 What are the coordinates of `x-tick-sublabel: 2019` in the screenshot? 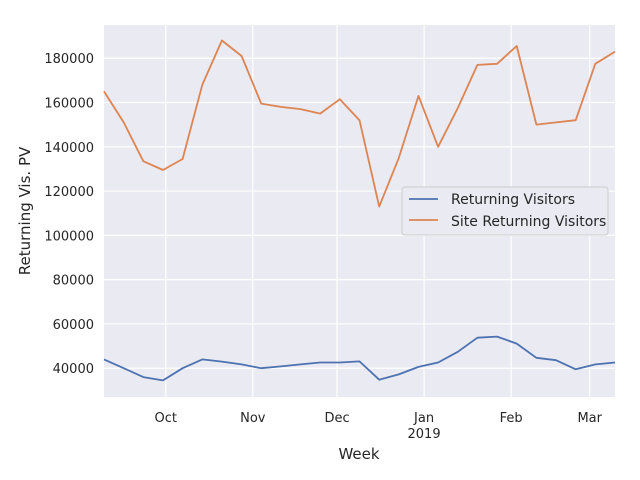 It's located at (424, 434).